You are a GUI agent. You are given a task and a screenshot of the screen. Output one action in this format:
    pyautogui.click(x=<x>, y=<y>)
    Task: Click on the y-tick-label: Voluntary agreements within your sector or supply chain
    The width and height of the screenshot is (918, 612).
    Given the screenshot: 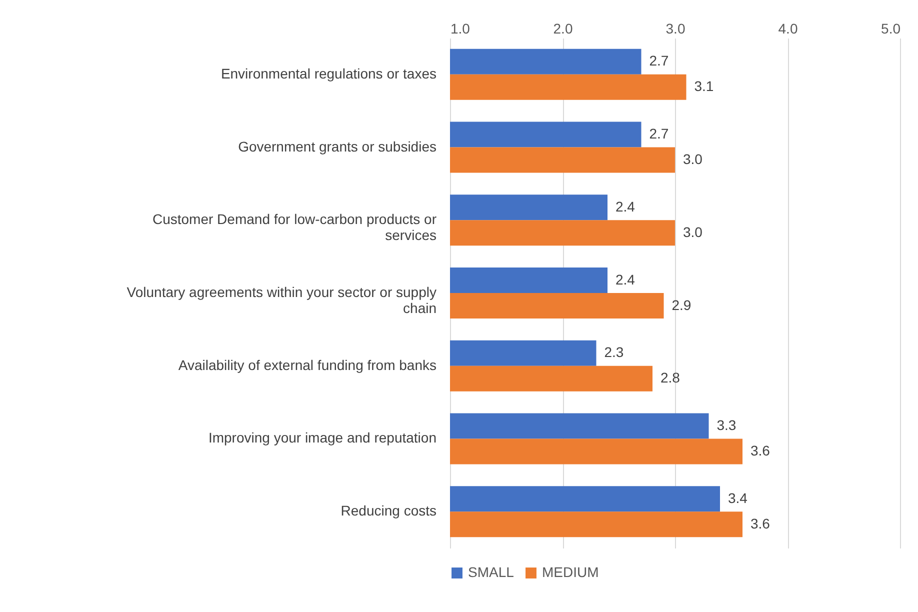 What is the action you would take?
    pyautogui.click(x=281, y=300)
    